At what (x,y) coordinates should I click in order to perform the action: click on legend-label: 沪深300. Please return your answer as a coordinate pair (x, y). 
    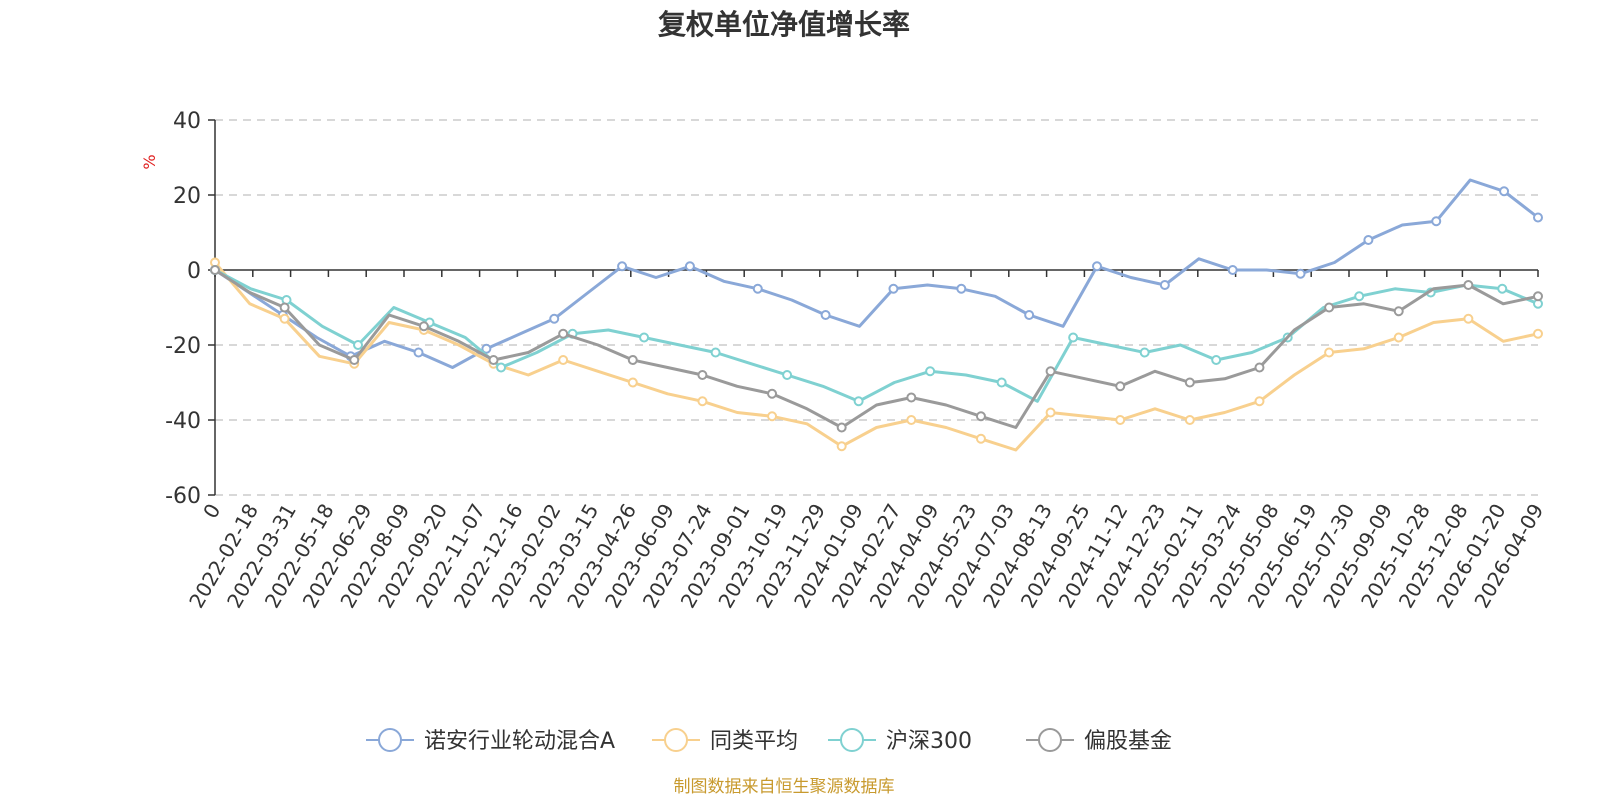
    Looking at the image, I should click on (929, 741).